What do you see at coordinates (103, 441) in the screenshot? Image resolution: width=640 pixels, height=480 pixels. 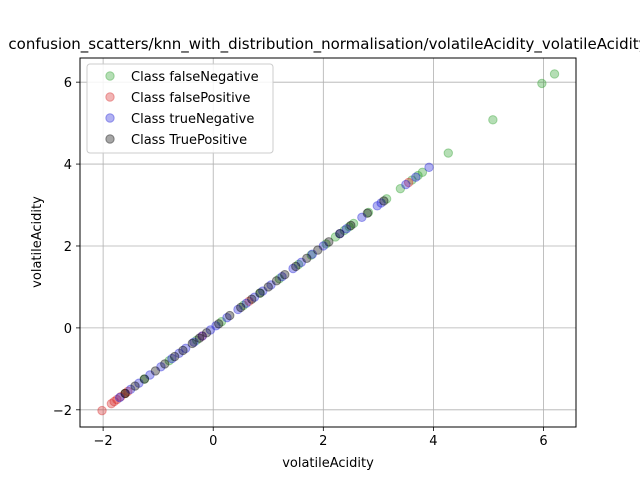 I see `x-tick-label: −2` at bounding box center [103, 441].